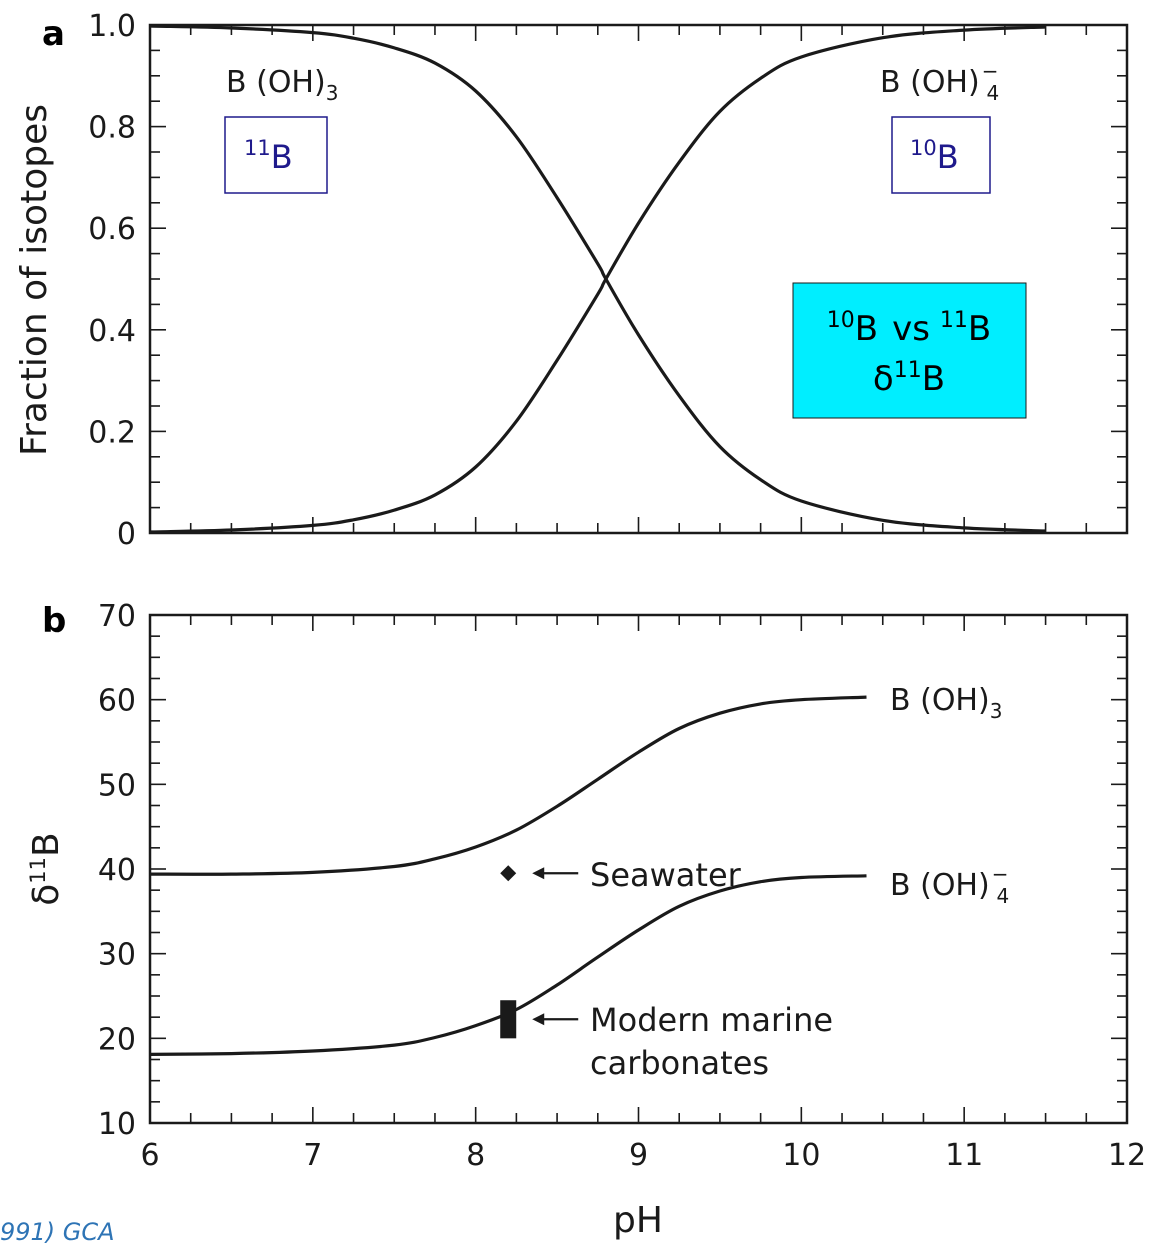 This screenshot has height=1245, width=1151. I want to click on y-tick-label: 0.4, so click(112, 331).